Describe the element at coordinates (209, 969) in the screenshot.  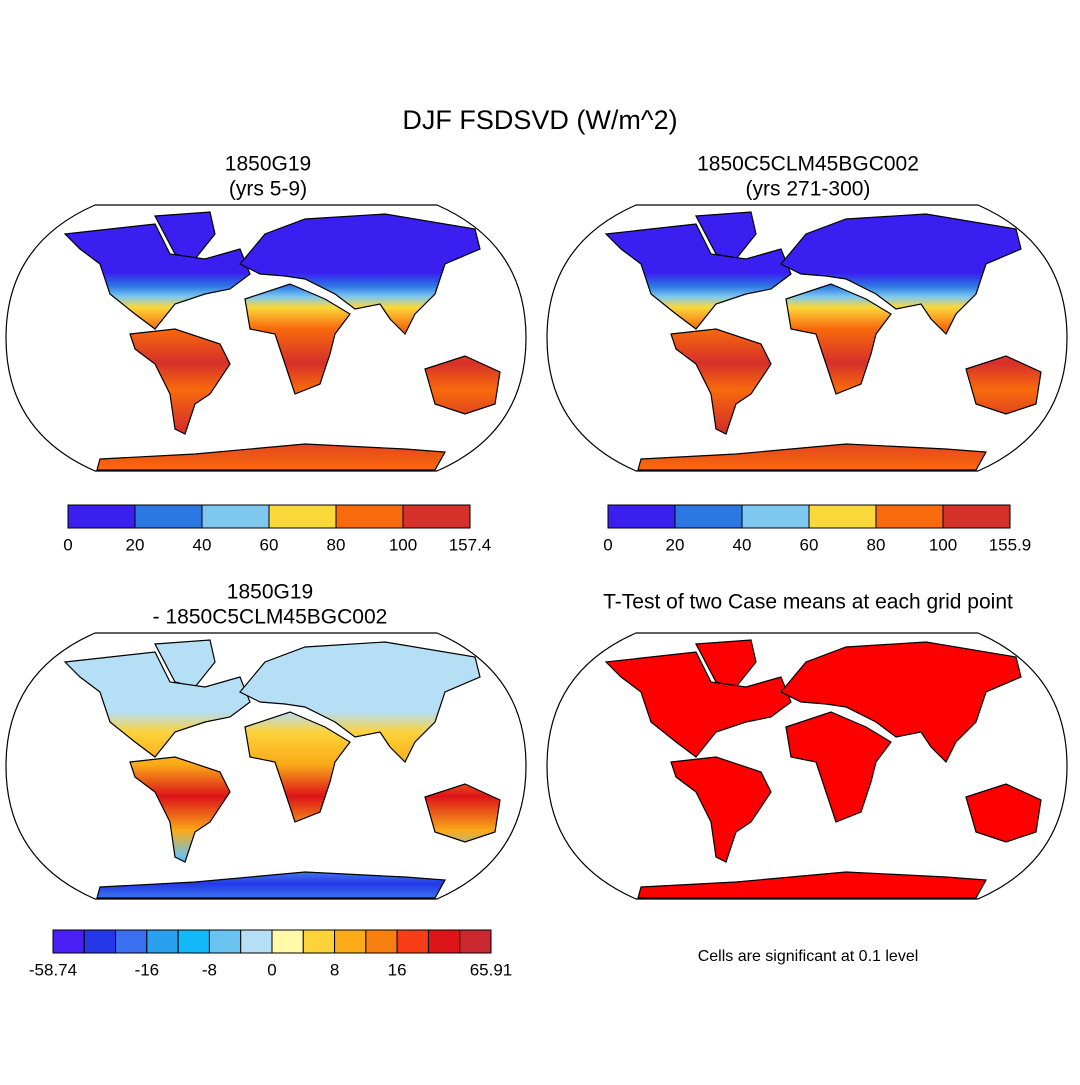
I see `colorbar-label: -8` at that location.